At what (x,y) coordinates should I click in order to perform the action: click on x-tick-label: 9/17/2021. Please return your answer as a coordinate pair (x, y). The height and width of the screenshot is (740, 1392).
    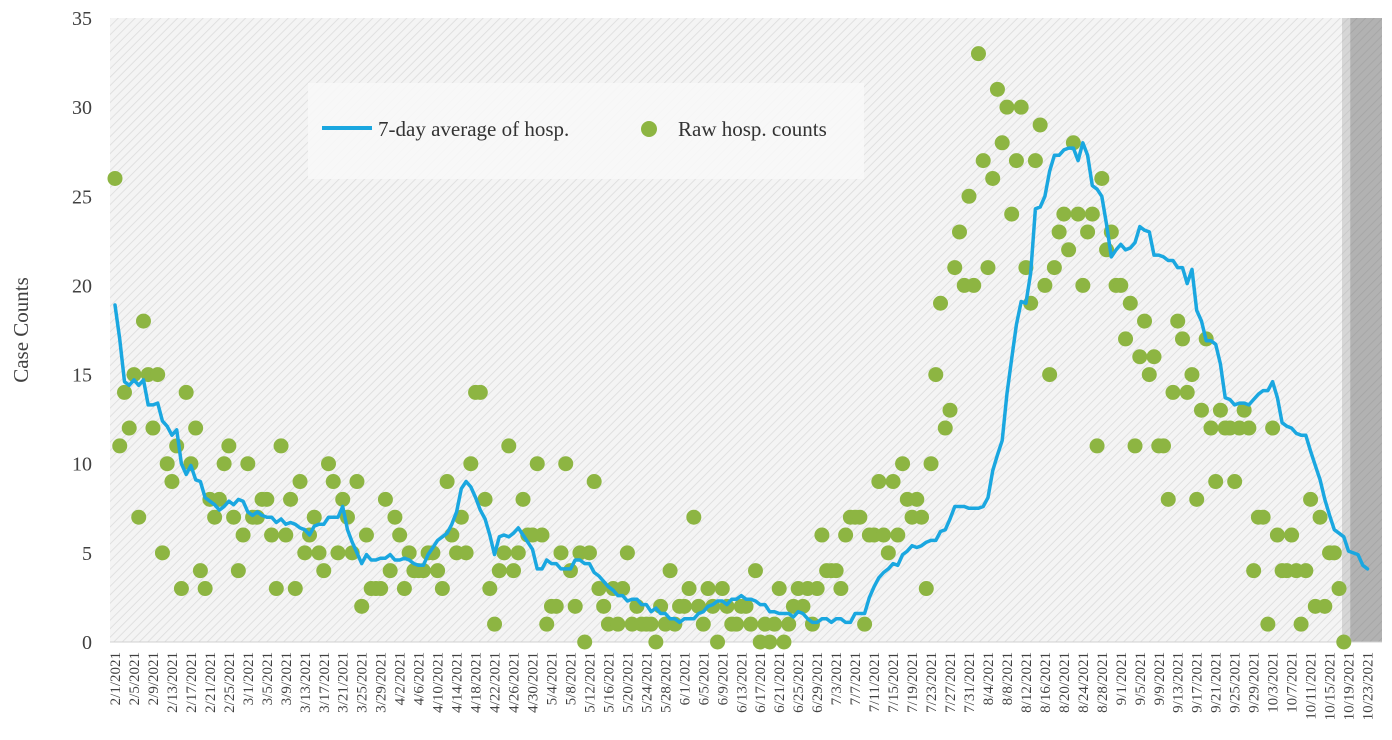
    Looking at the image, I should click on (1198, 682).